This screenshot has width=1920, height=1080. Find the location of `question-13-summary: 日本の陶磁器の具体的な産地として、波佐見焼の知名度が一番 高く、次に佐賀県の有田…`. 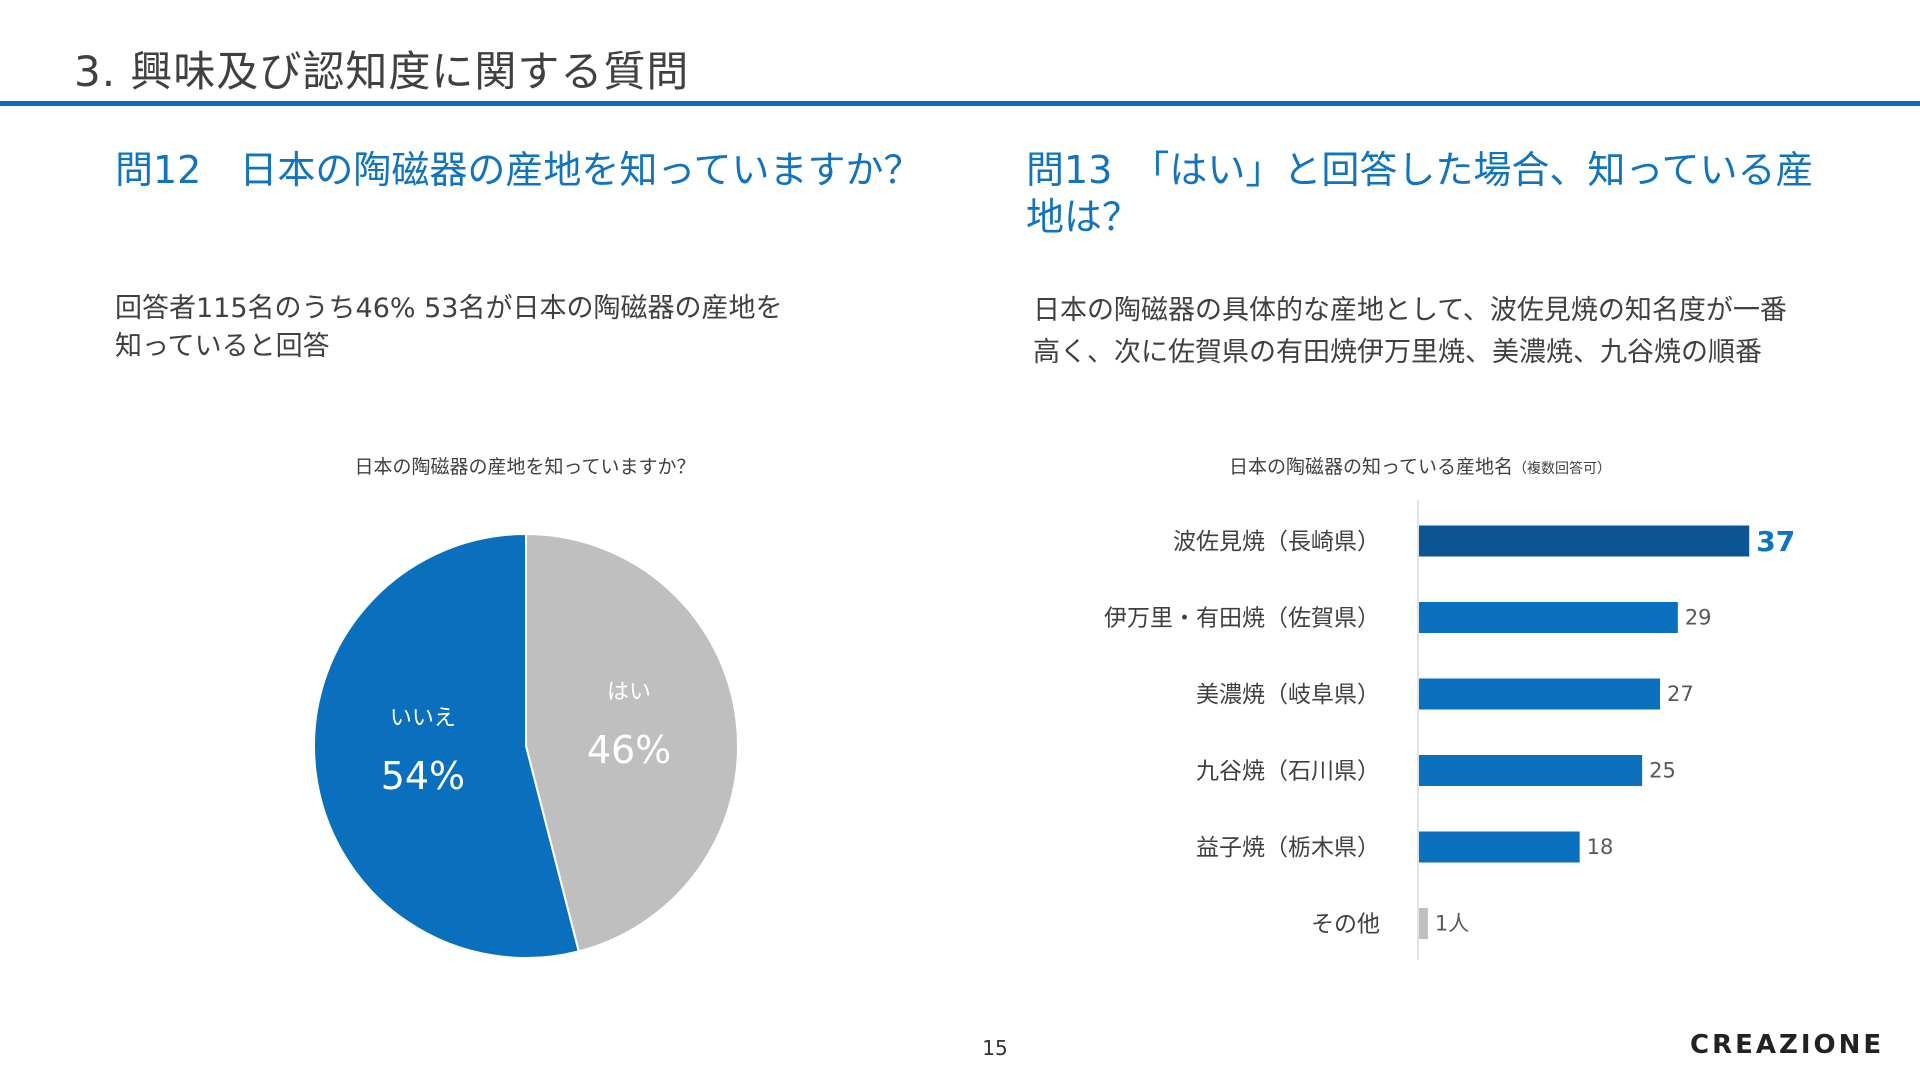

question-13-summary: 日本の陶磁器の具体的な産地として、波佐見焼の知名度が一番 高く、次に佐賀県の有田… is located at coordinates (1453, 332).